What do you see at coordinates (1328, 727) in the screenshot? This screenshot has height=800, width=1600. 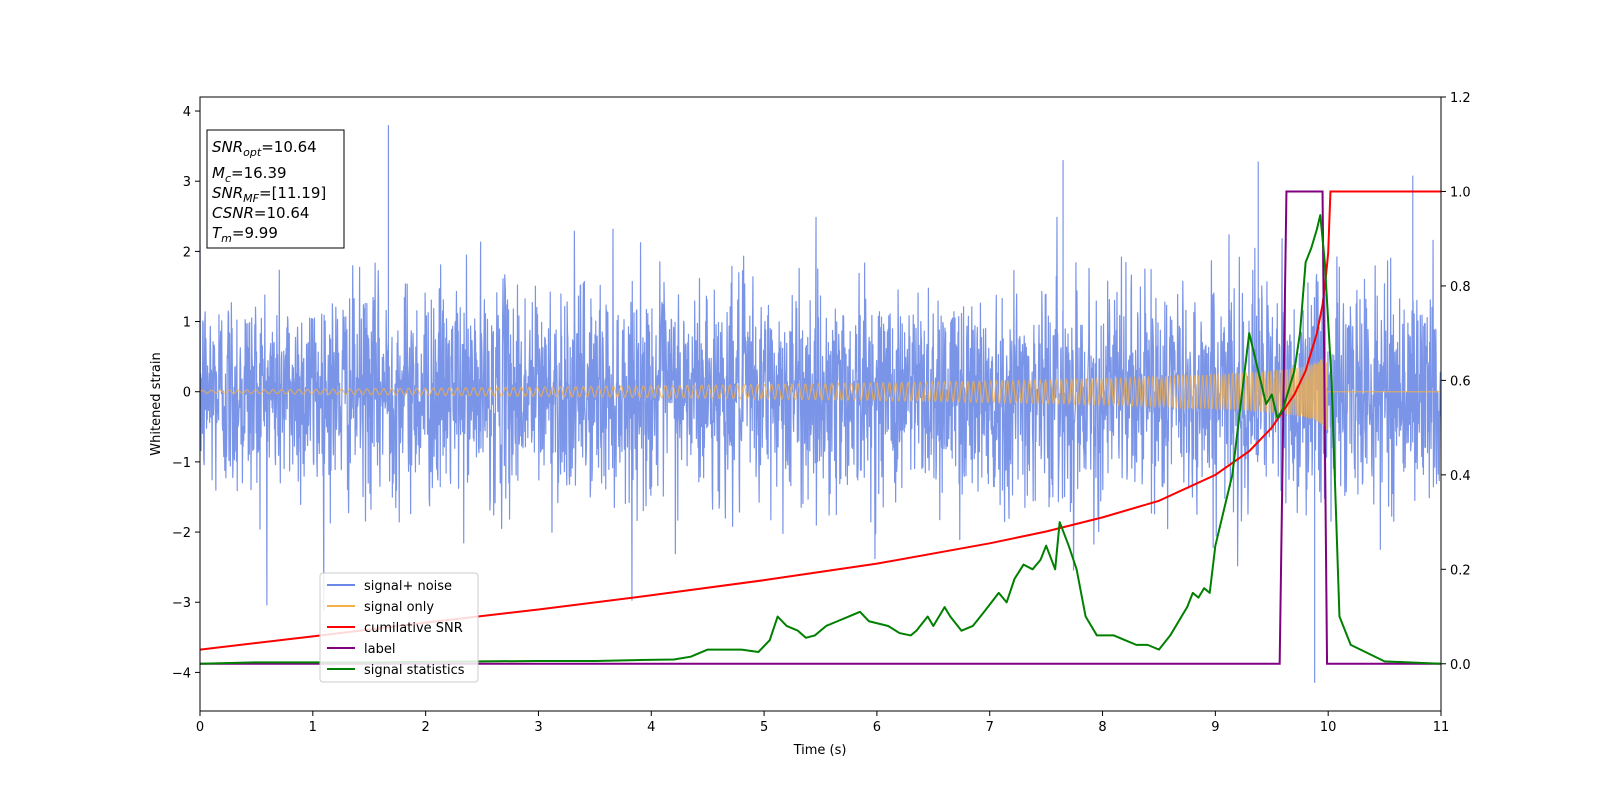 I see `x-tick-label: 10` at bounding box center [1328, 727].